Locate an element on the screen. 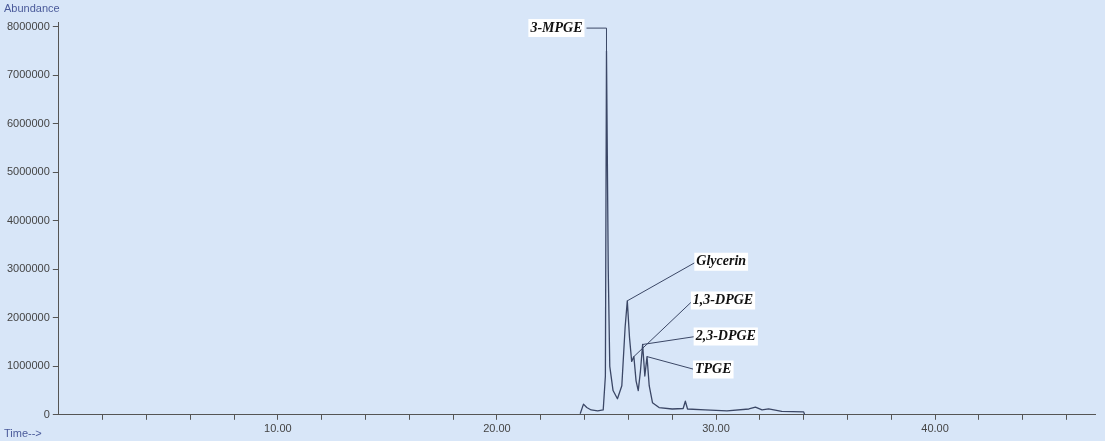  y-tick-label: 4000000 is located at coordinates (28, 219).